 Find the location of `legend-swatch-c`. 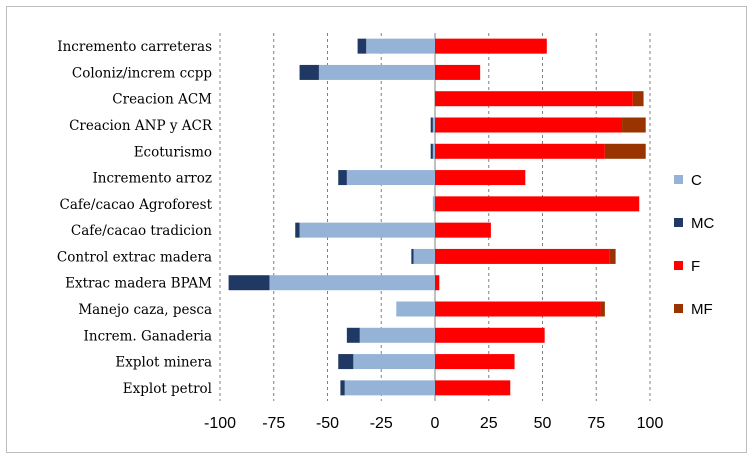

legend-swatch-c is located at coordinates (678, 179).